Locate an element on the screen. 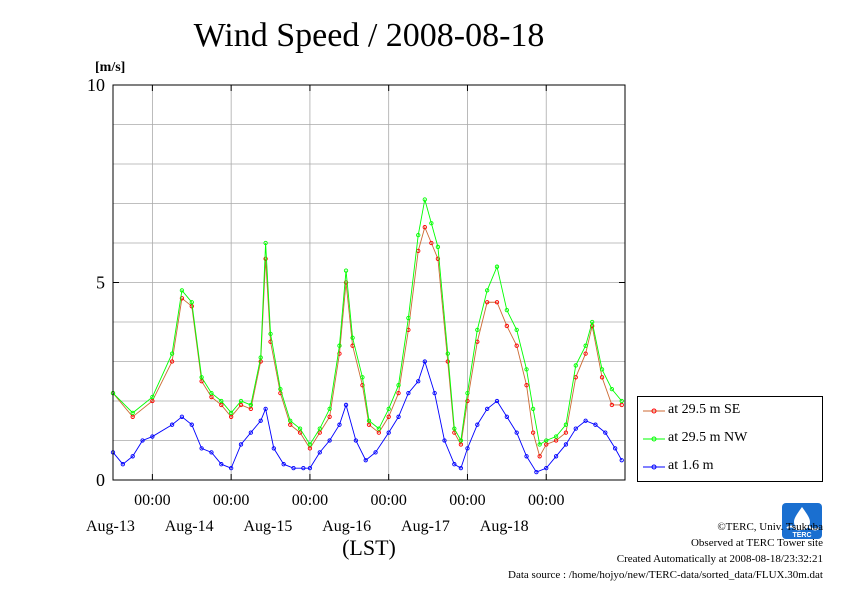 The height and width of the screenshot is (595, 842). legend-label-nw: at 29.5 m NW is located at coordinates (708, 437).